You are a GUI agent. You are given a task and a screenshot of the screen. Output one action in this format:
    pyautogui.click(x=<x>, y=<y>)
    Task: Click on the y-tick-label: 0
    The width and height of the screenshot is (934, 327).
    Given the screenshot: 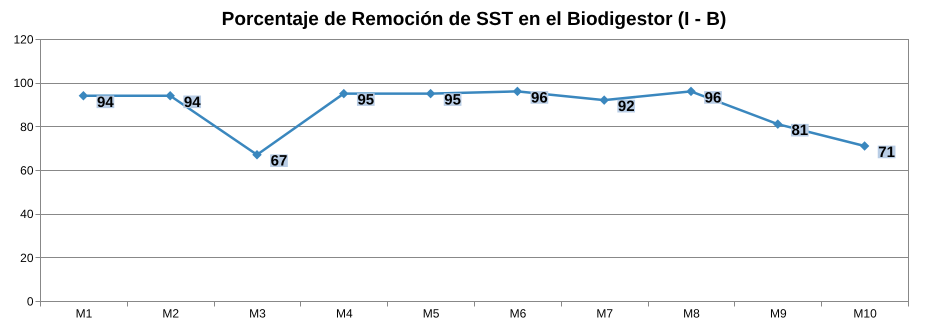 What is the action you would take?
    pyautogui.click(x=30, y=301)
    